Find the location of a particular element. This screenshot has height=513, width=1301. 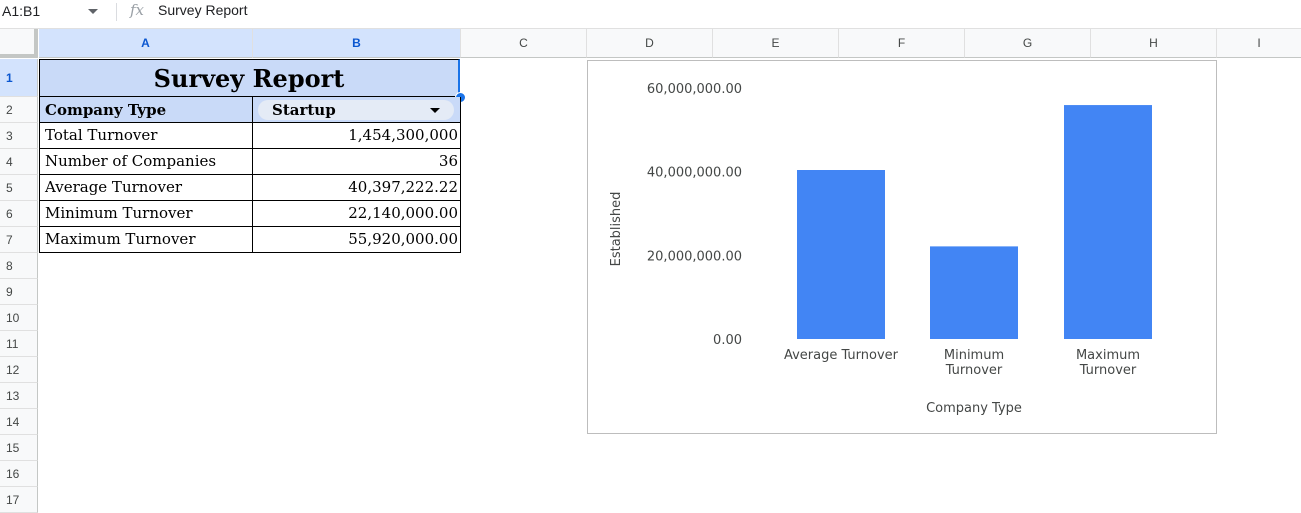

fx-icon: fx is located at coordinates (137, 10).